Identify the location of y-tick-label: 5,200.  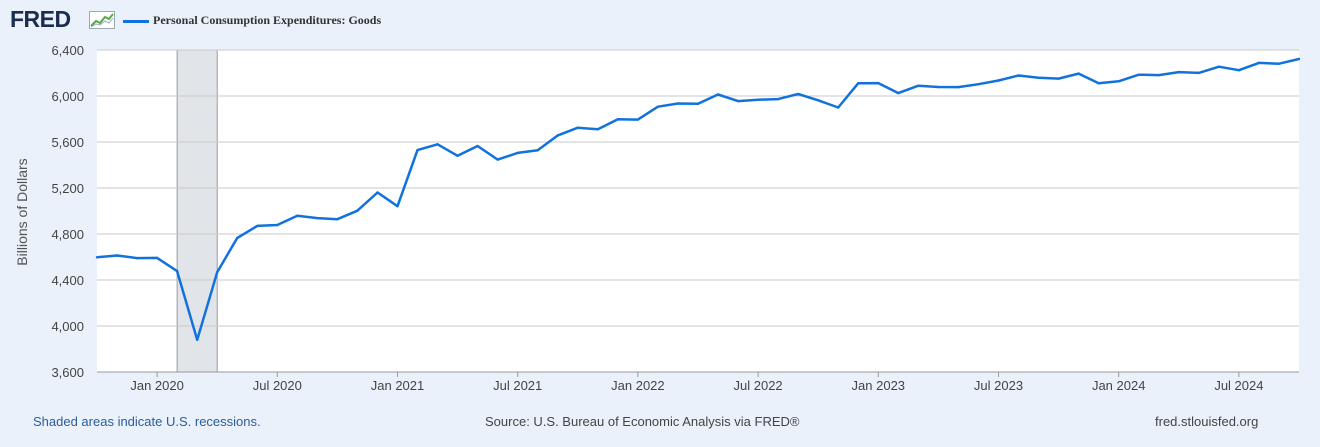
(67, 188).